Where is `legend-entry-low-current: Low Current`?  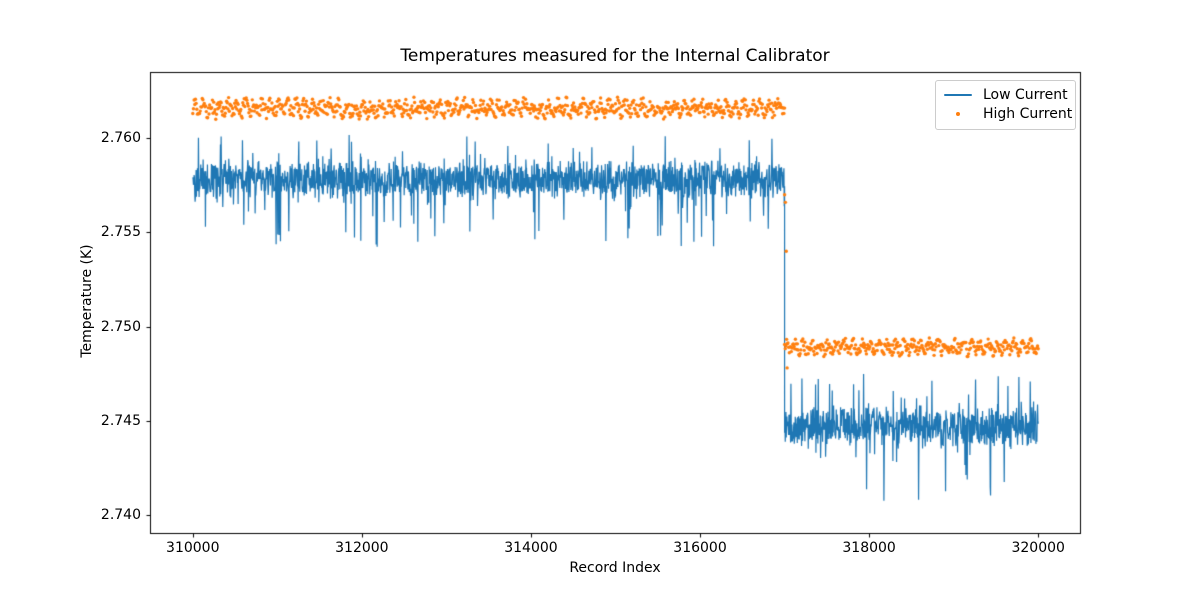
legend-entry-low-current: Low Current is located at coordinates (1006, 95).